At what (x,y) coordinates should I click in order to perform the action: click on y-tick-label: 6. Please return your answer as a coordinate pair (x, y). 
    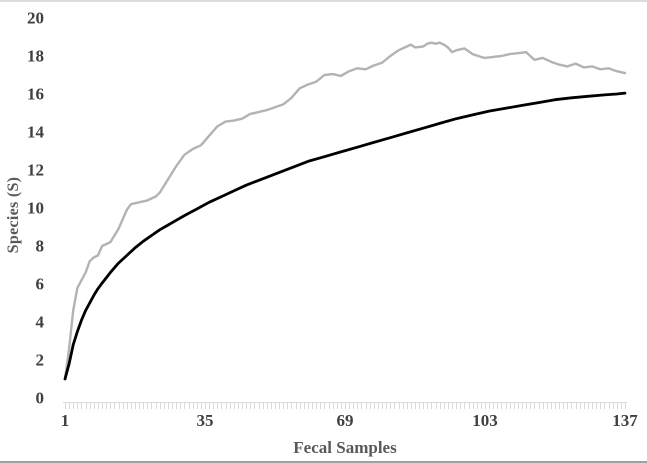
    Looking at the image, I should click on (40, 284).